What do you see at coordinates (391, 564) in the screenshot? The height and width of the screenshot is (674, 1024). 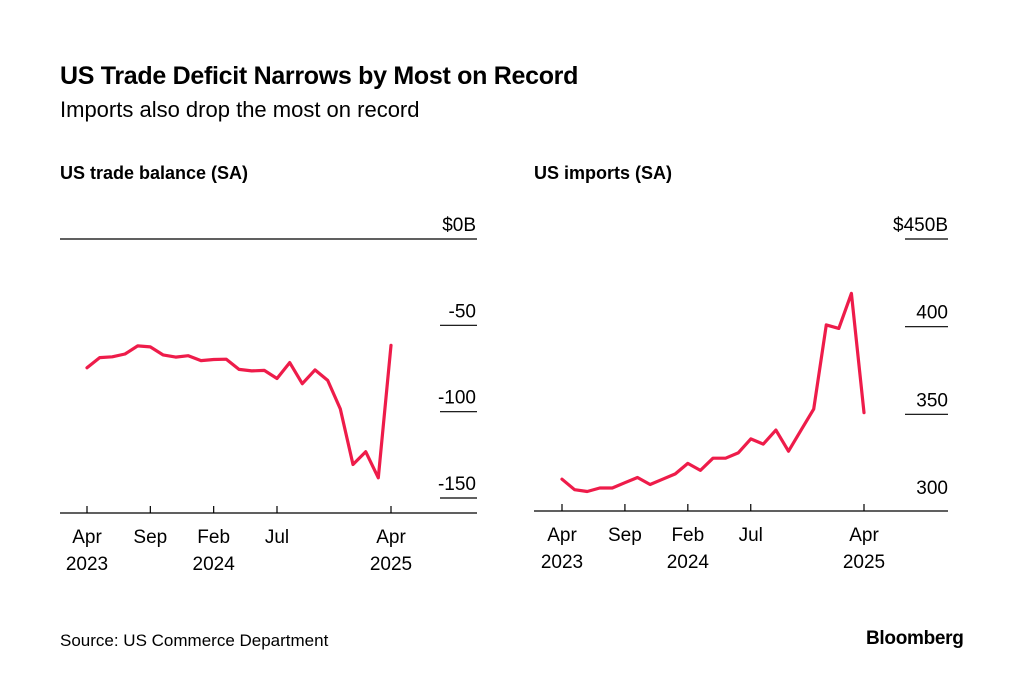 I see `balance-xtick-year-label: 2025` at bounding box center [391, 564].